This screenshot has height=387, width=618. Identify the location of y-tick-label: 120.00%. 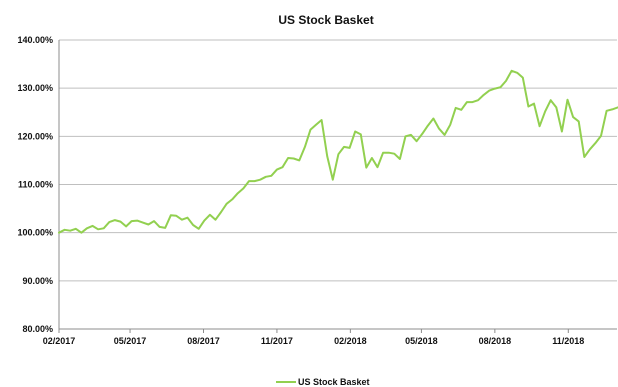
(35, 136).